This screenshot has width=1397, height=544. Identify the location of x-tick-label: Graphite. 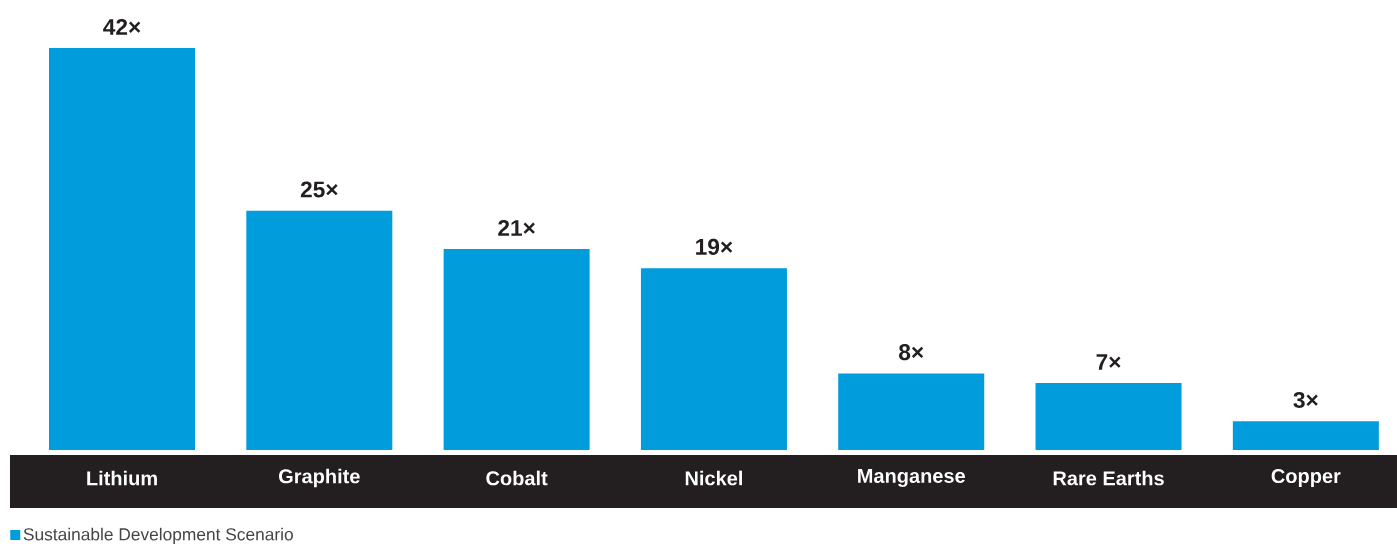
(319, 478).